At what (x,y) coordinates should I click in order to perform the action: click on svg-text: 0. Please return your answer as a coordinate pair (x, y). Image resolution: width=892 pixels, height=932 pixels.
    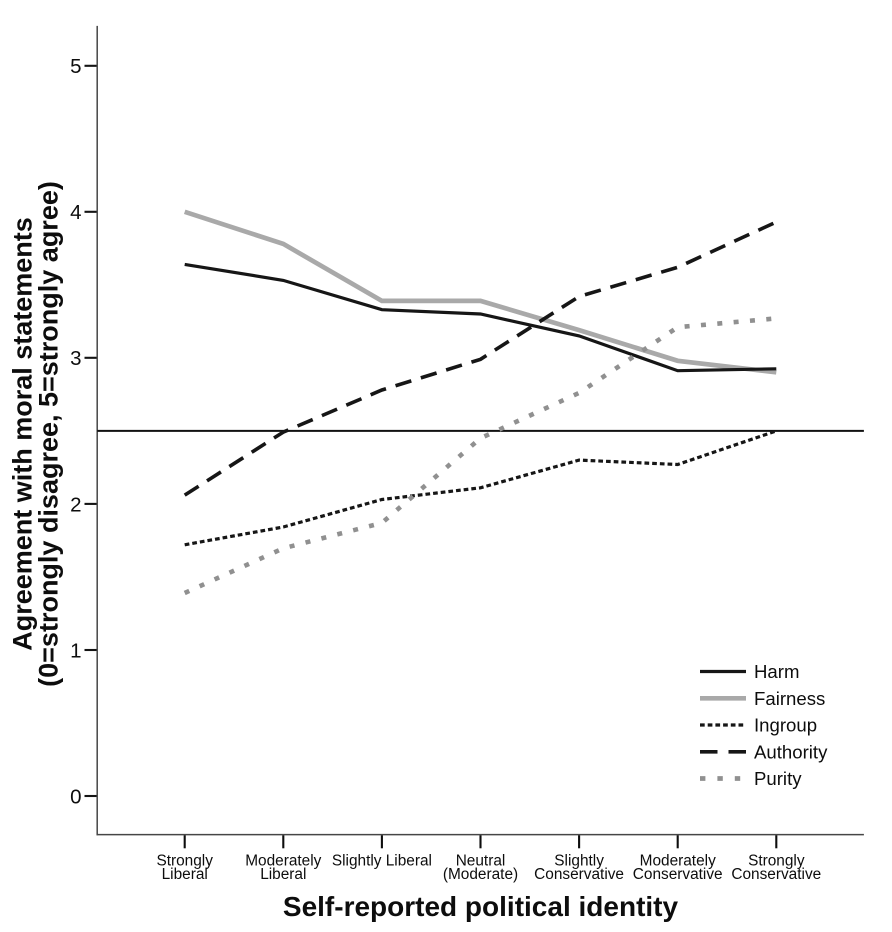
    Looking at the image, I should click on (75, 796).